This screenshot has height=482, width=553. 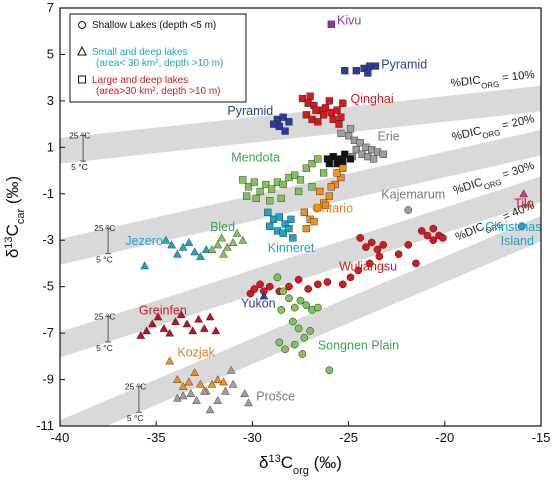 I want to click on lake-label: Kivu, so click(x=349, y=20).